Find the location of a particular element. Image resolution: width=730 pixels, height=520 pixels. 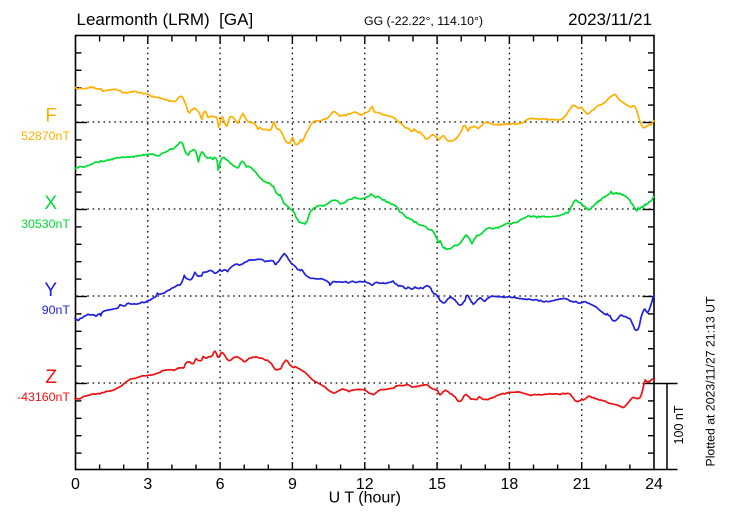

svg-text: 100 nT is located at coordinates (679, 424).